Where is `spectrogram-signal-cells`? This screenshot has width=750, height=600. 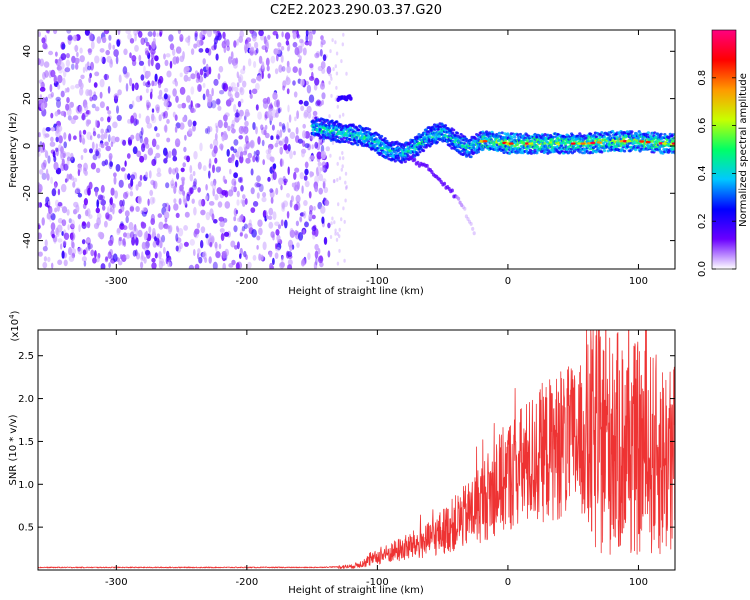 spectrogram-signal-cells is located at coordinates (492, 165).